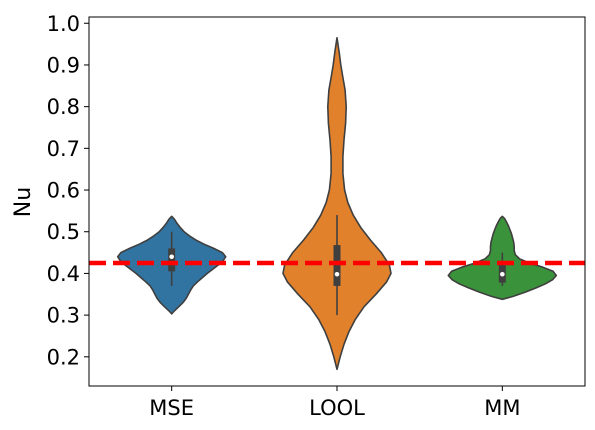 Image resolution: width=595 pixels, height=430 pixels. I want to click on y-tick-label: 0.8, so click(63, 107).